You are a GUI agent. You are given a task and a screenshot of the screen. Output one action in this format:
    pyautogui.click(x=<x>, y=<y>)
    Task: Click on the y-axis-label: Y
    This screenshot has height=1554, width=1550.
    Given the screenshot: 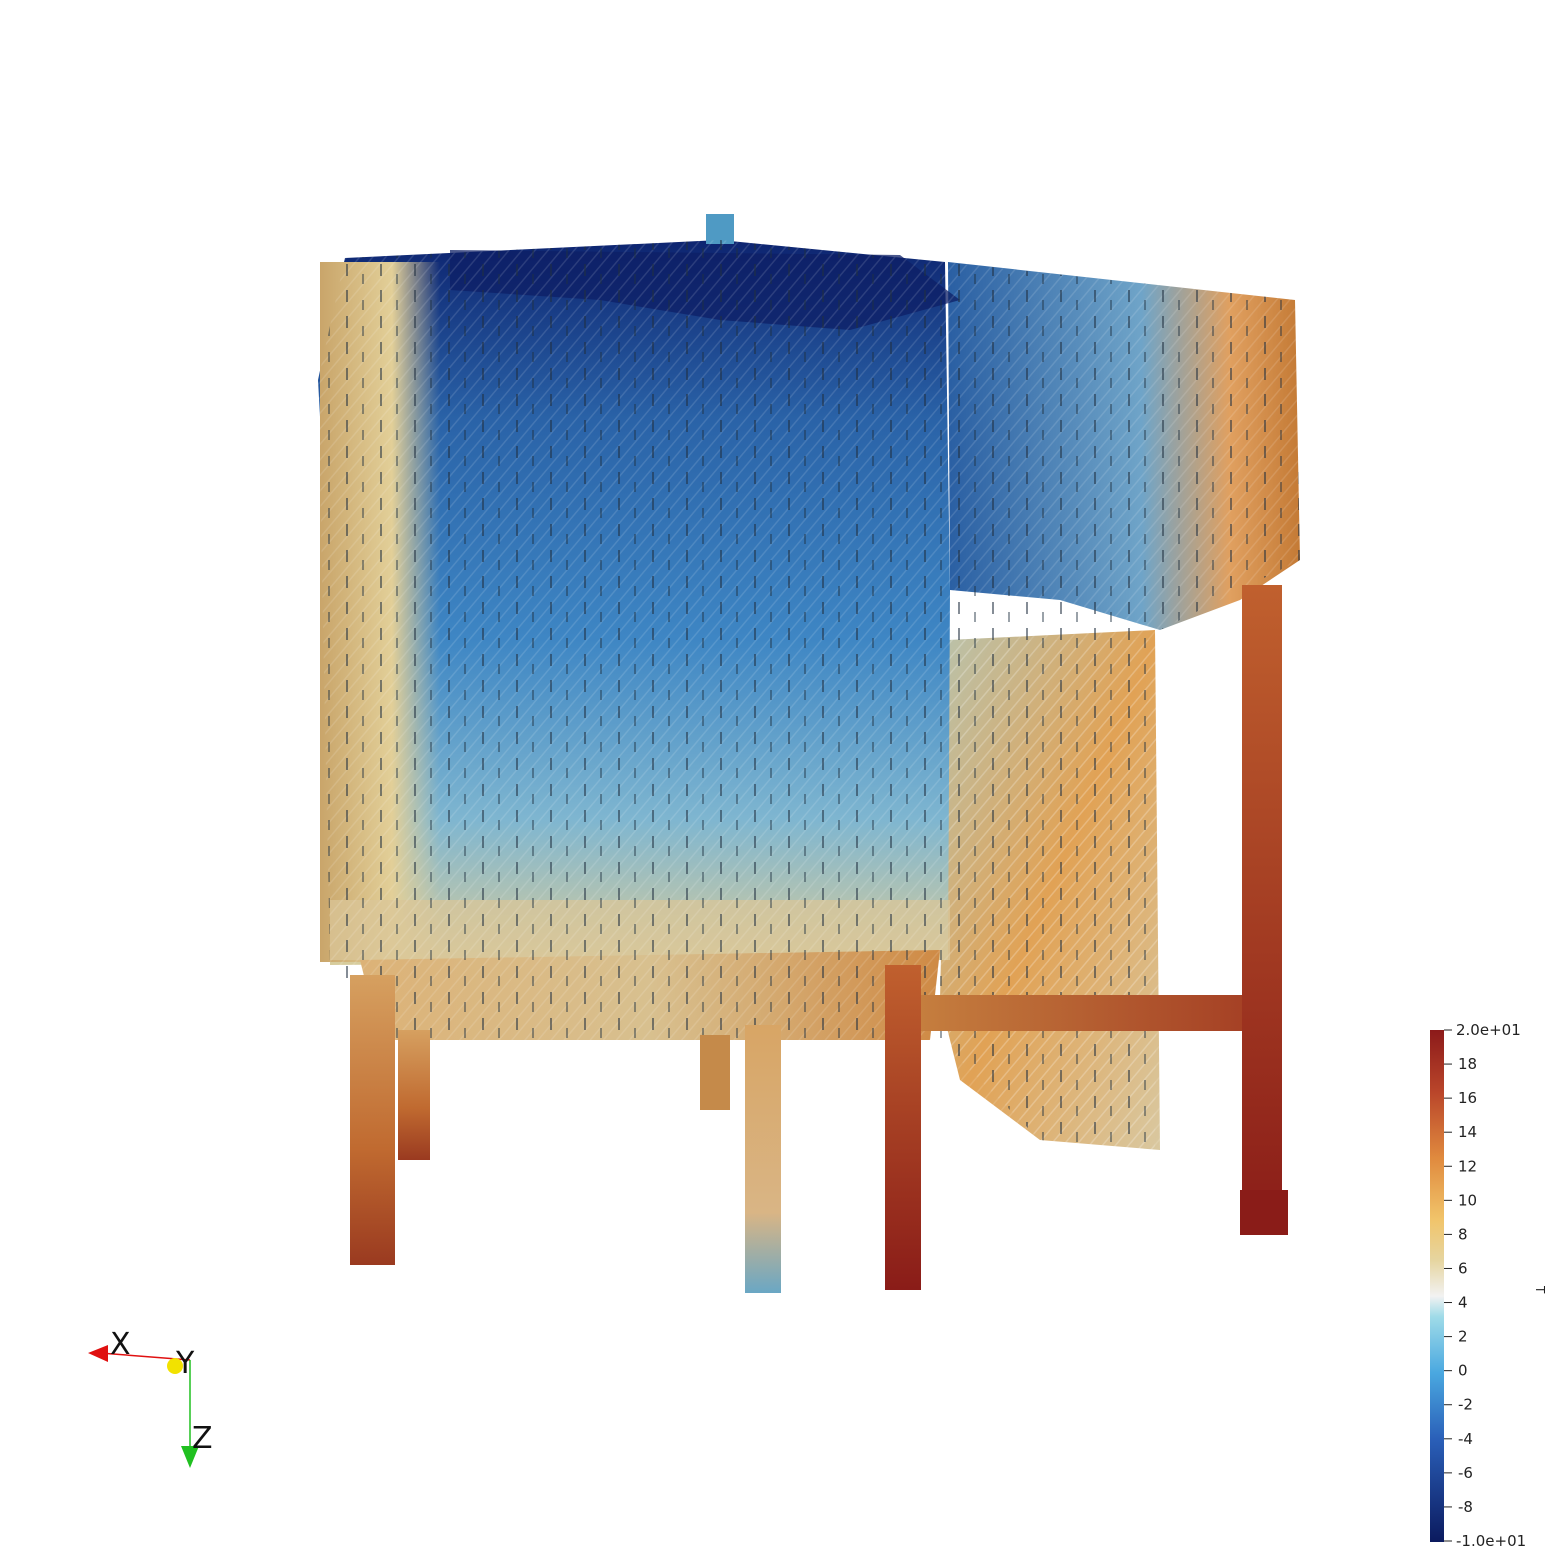 What is the action you would take?
    pyautogui.click(x=185, y=1363)
    